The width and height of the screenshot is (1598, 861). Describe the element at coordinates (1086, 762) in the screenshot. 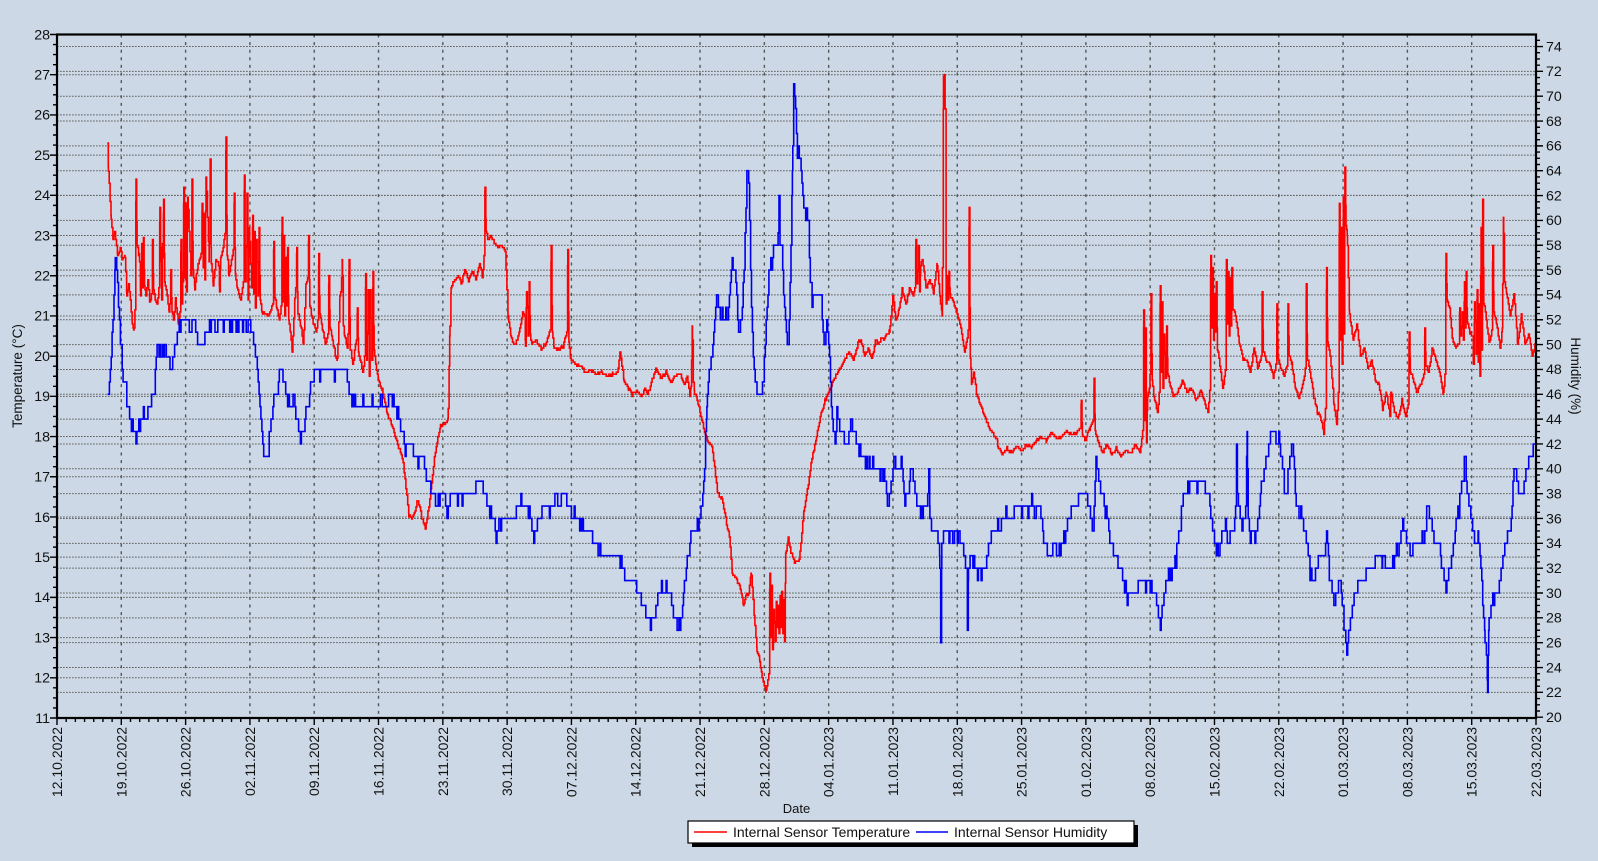

I see `svg-text: 01.02.2023` at that location.